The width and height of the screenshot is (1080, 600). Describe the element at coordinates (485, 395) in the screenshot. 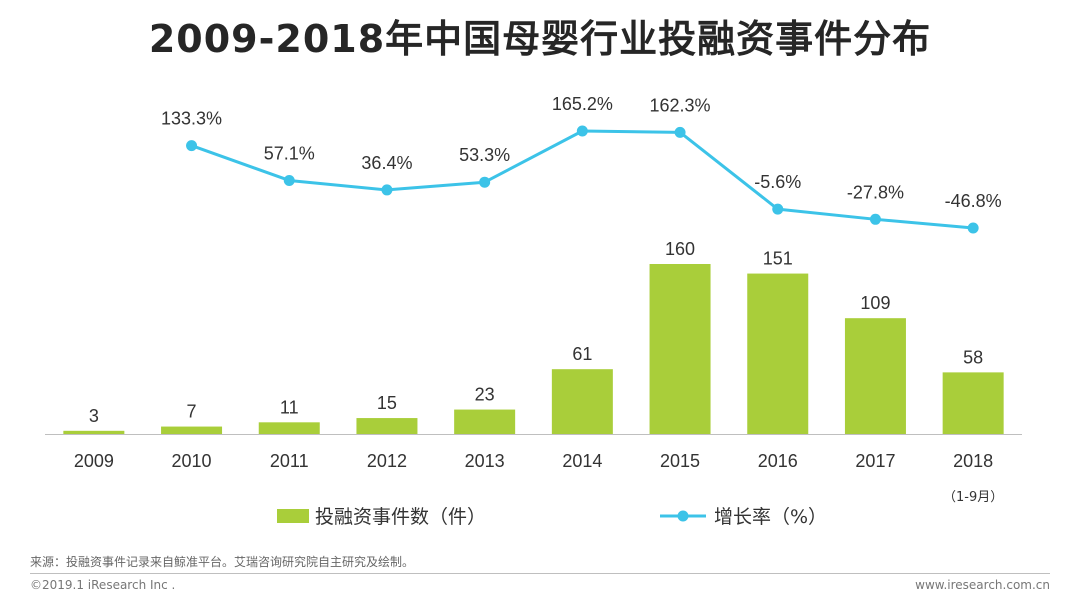

I see `bar-value-label-2013: 23` at that location.